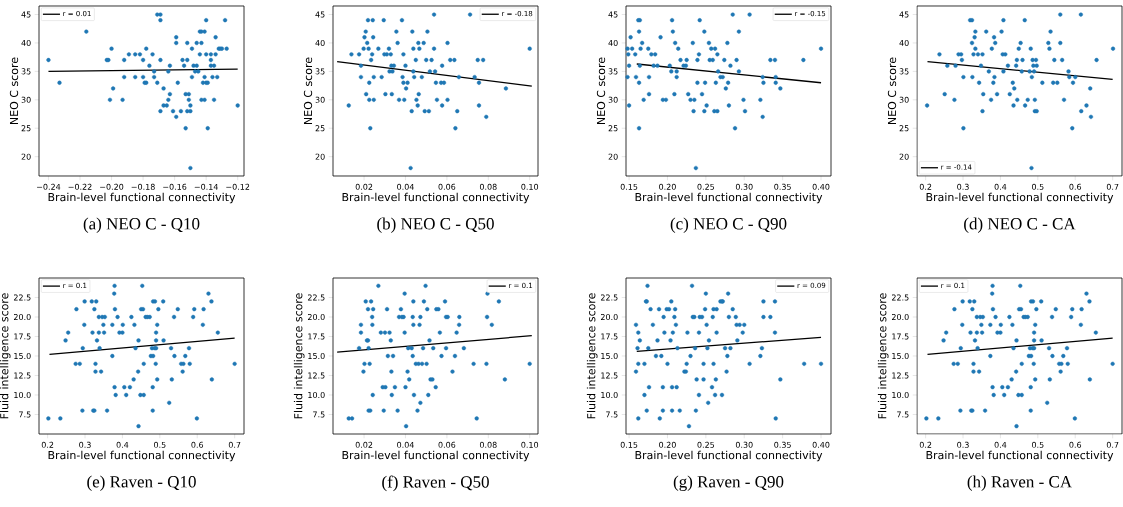 The height and width of the screenshot is (507, 1123). Describe the element at coordinates (435, 483) in the screenshot. I see `text: (f) Raven - Q50` at that location.